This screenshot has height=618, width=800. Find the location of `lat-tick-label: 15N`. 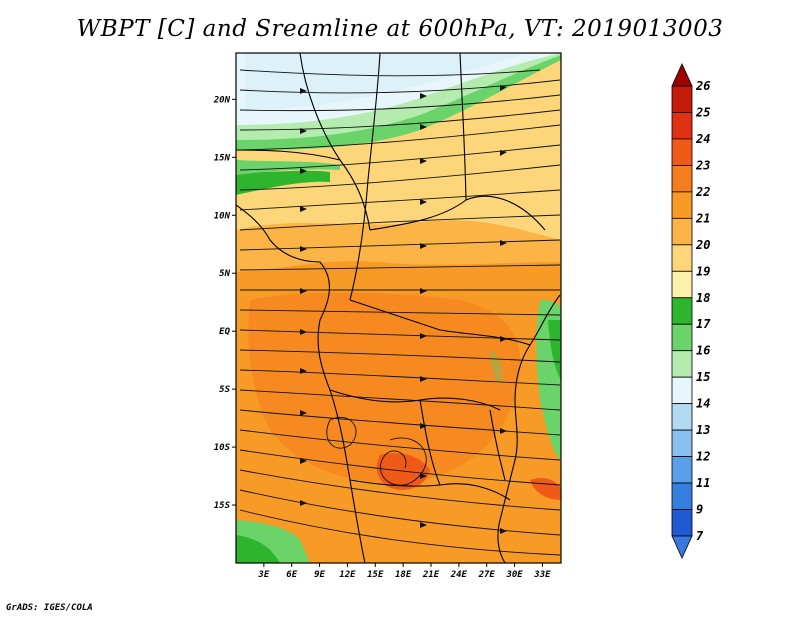

lat-tick-label: 15N is located at coordinates (222, 158).